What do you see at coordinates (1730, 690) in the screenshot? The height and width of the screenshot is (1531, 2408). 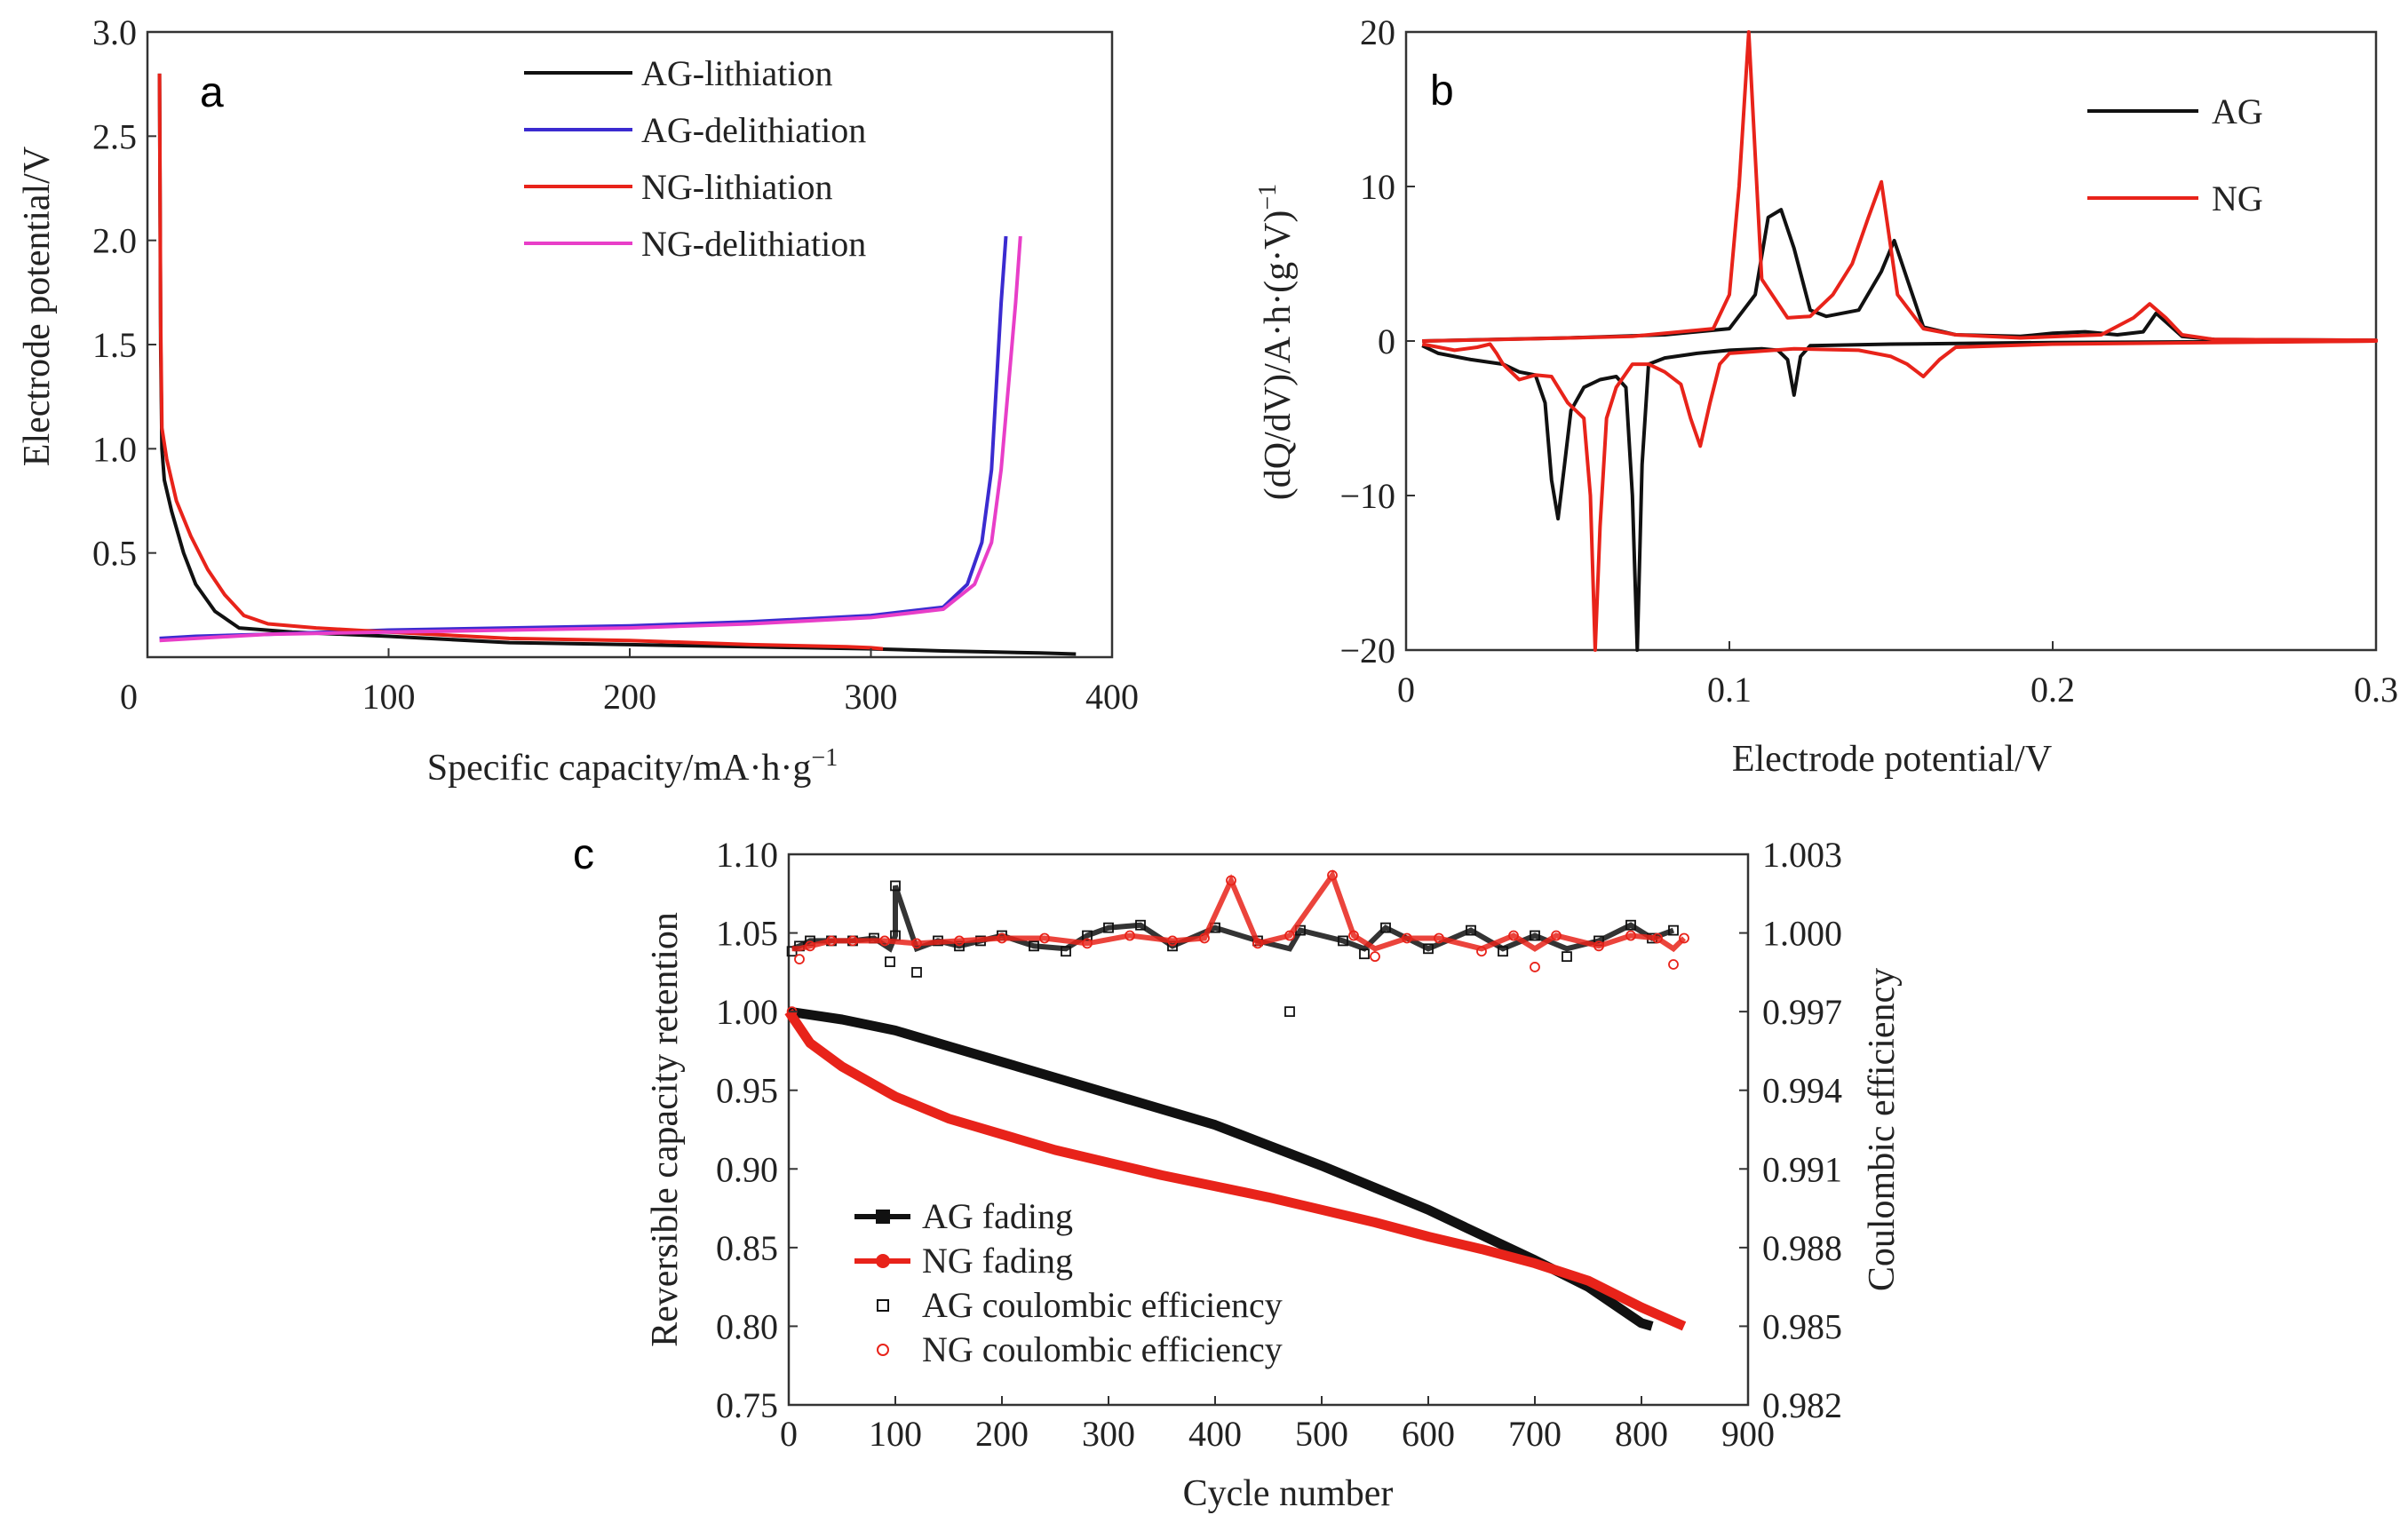 I see `x-tick-label: 0.1` at bounding box center [1730, 690].